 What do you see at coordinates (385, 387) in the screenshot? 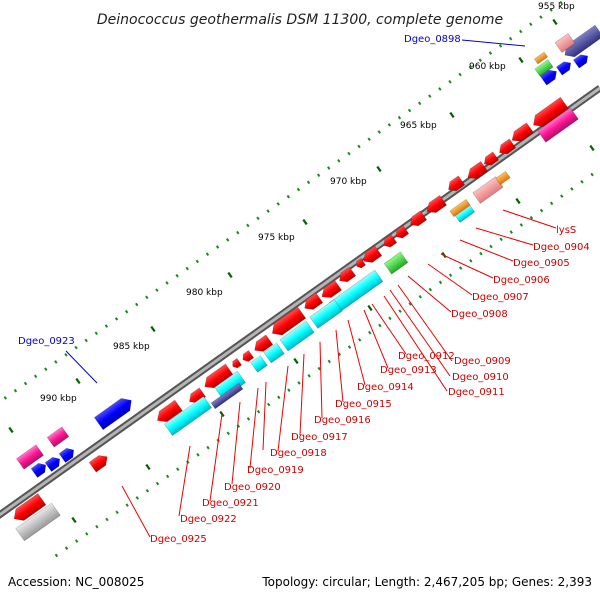
I see `gene-label-dgeo0914: Dgeo_0914` at bounding box center [385, 387].